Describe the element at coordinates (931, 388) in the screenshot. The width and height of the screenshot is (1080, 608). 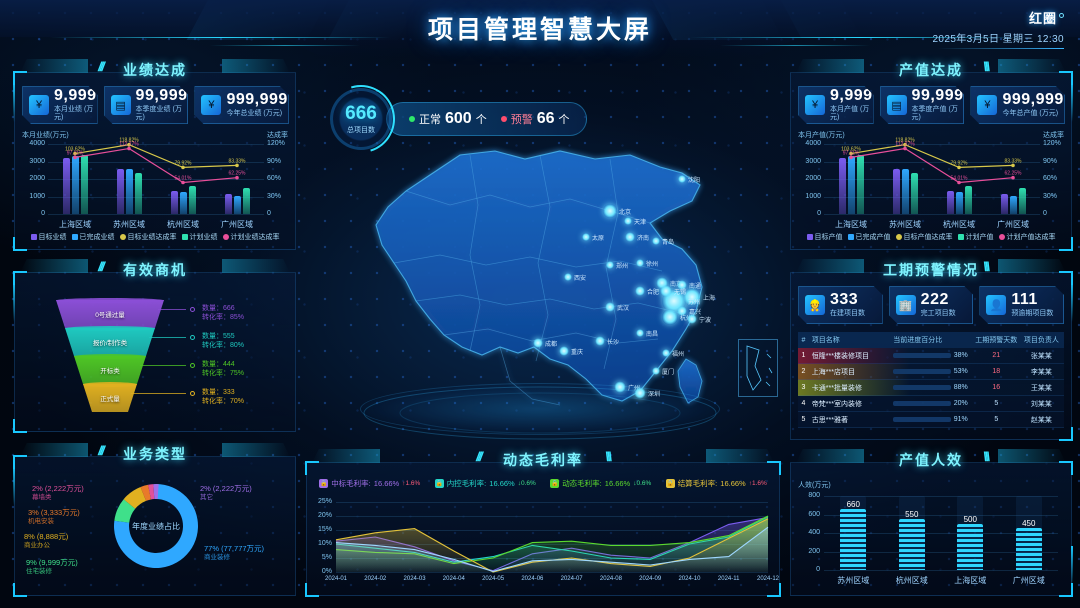
I see `table-row: 3 卡通***批量装修 88% 16 王某某` at that location.